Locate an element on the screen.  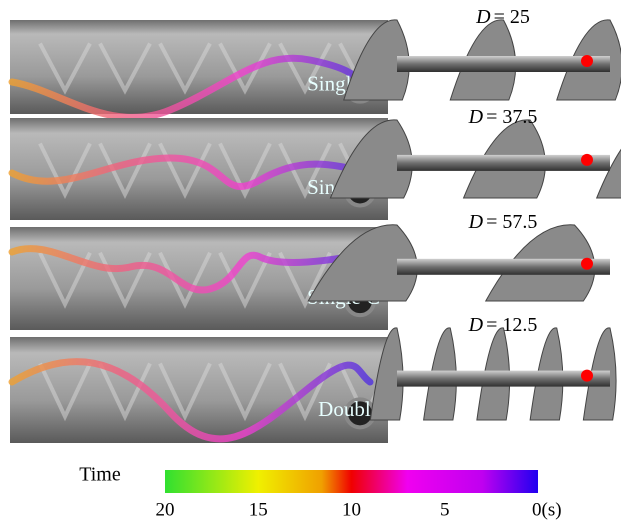
pitch-label: D = 12.5 is located at coordinates (503, 325).